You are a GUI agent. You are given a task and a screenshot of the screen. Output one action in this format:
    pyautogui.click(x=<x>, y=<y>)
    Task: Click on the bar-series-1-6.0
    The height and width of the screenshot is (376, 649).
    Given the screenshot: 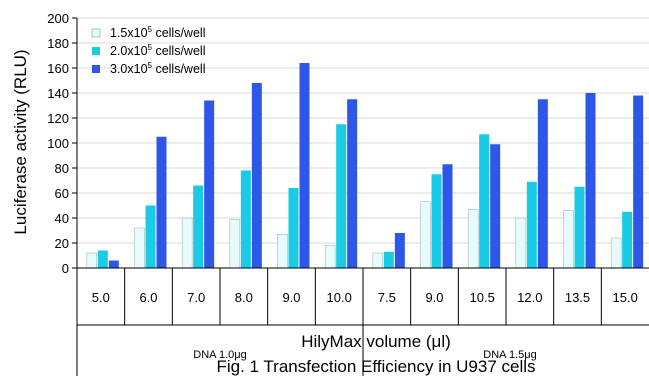 What is the action you would take?
    pyautogui.click(x=139, y=248)
    